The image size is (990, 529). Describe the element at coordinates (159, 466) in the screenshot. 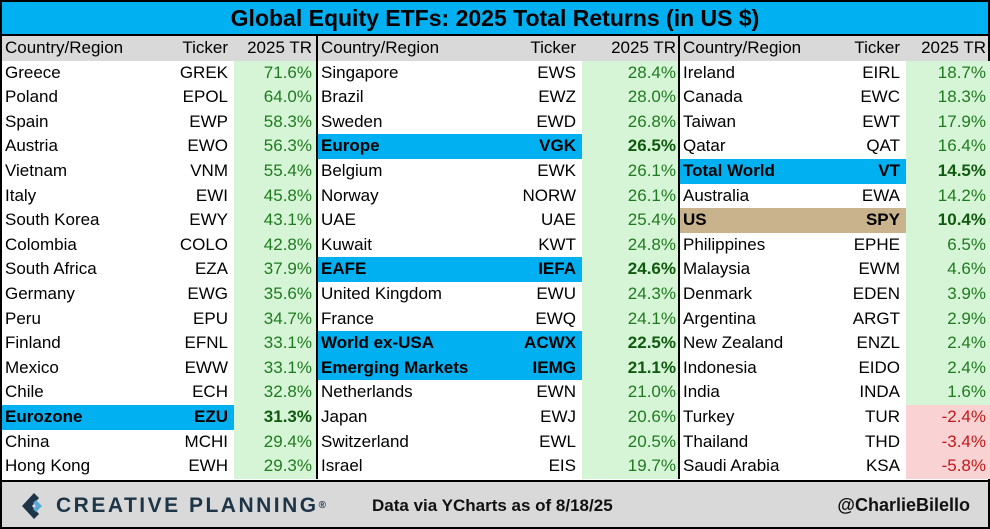

I see `table-row: Hong Kong EWH 29.3%` at that location.